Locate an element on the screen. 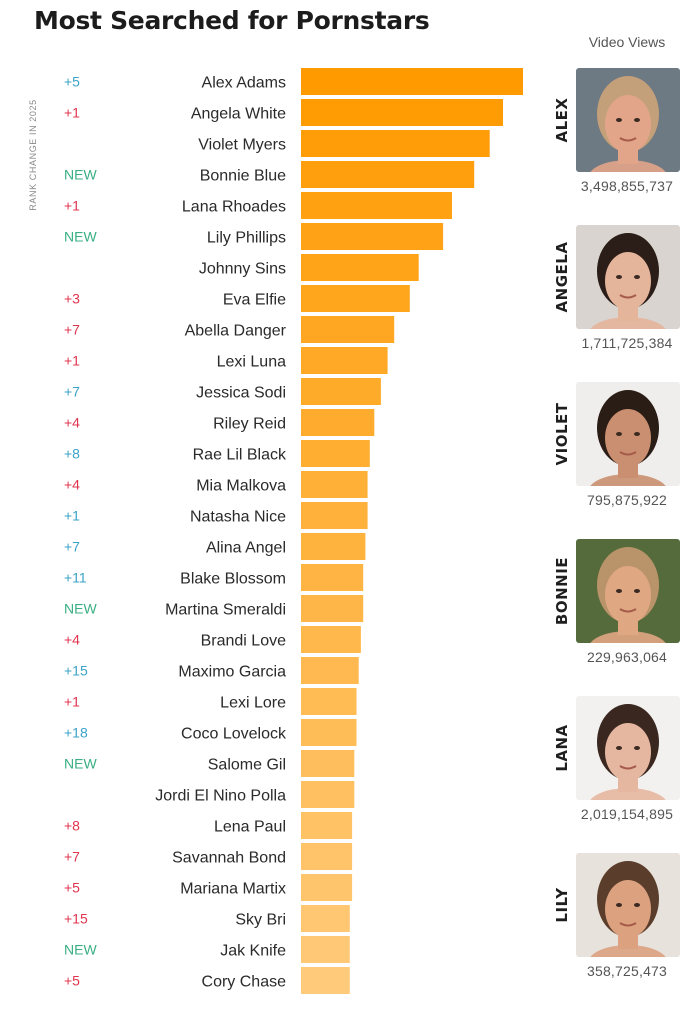 The width and height of the screenshot is (699, 1015). featured-card: ANGELA 1,711,725,384 is located at coordinates (621, 300).